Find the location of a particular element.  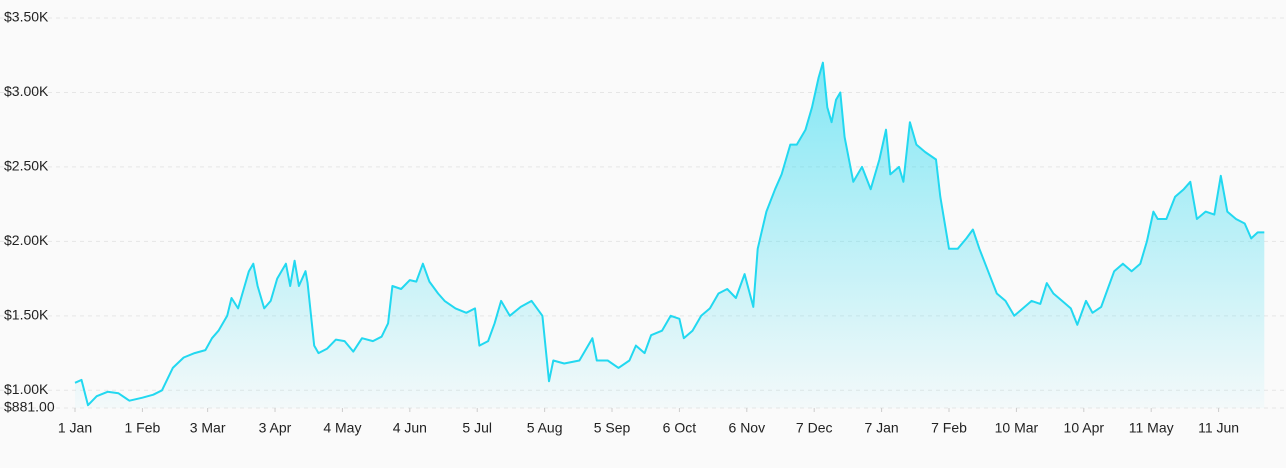

x-tick-label: 11 May is located at coordinates (1151, 428).